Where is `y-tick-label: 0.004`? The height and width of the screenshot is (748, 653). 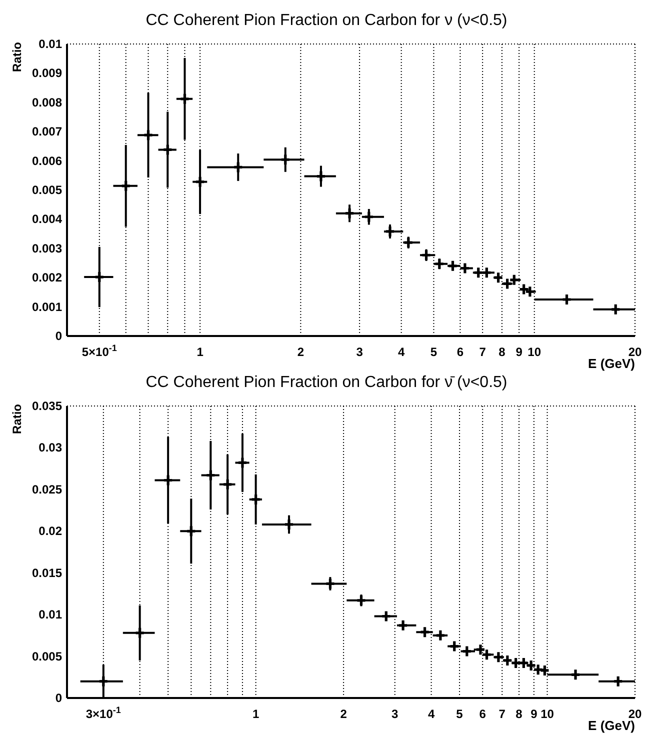
y-tick-label: 0.004 is located at coordinates (47, 219).